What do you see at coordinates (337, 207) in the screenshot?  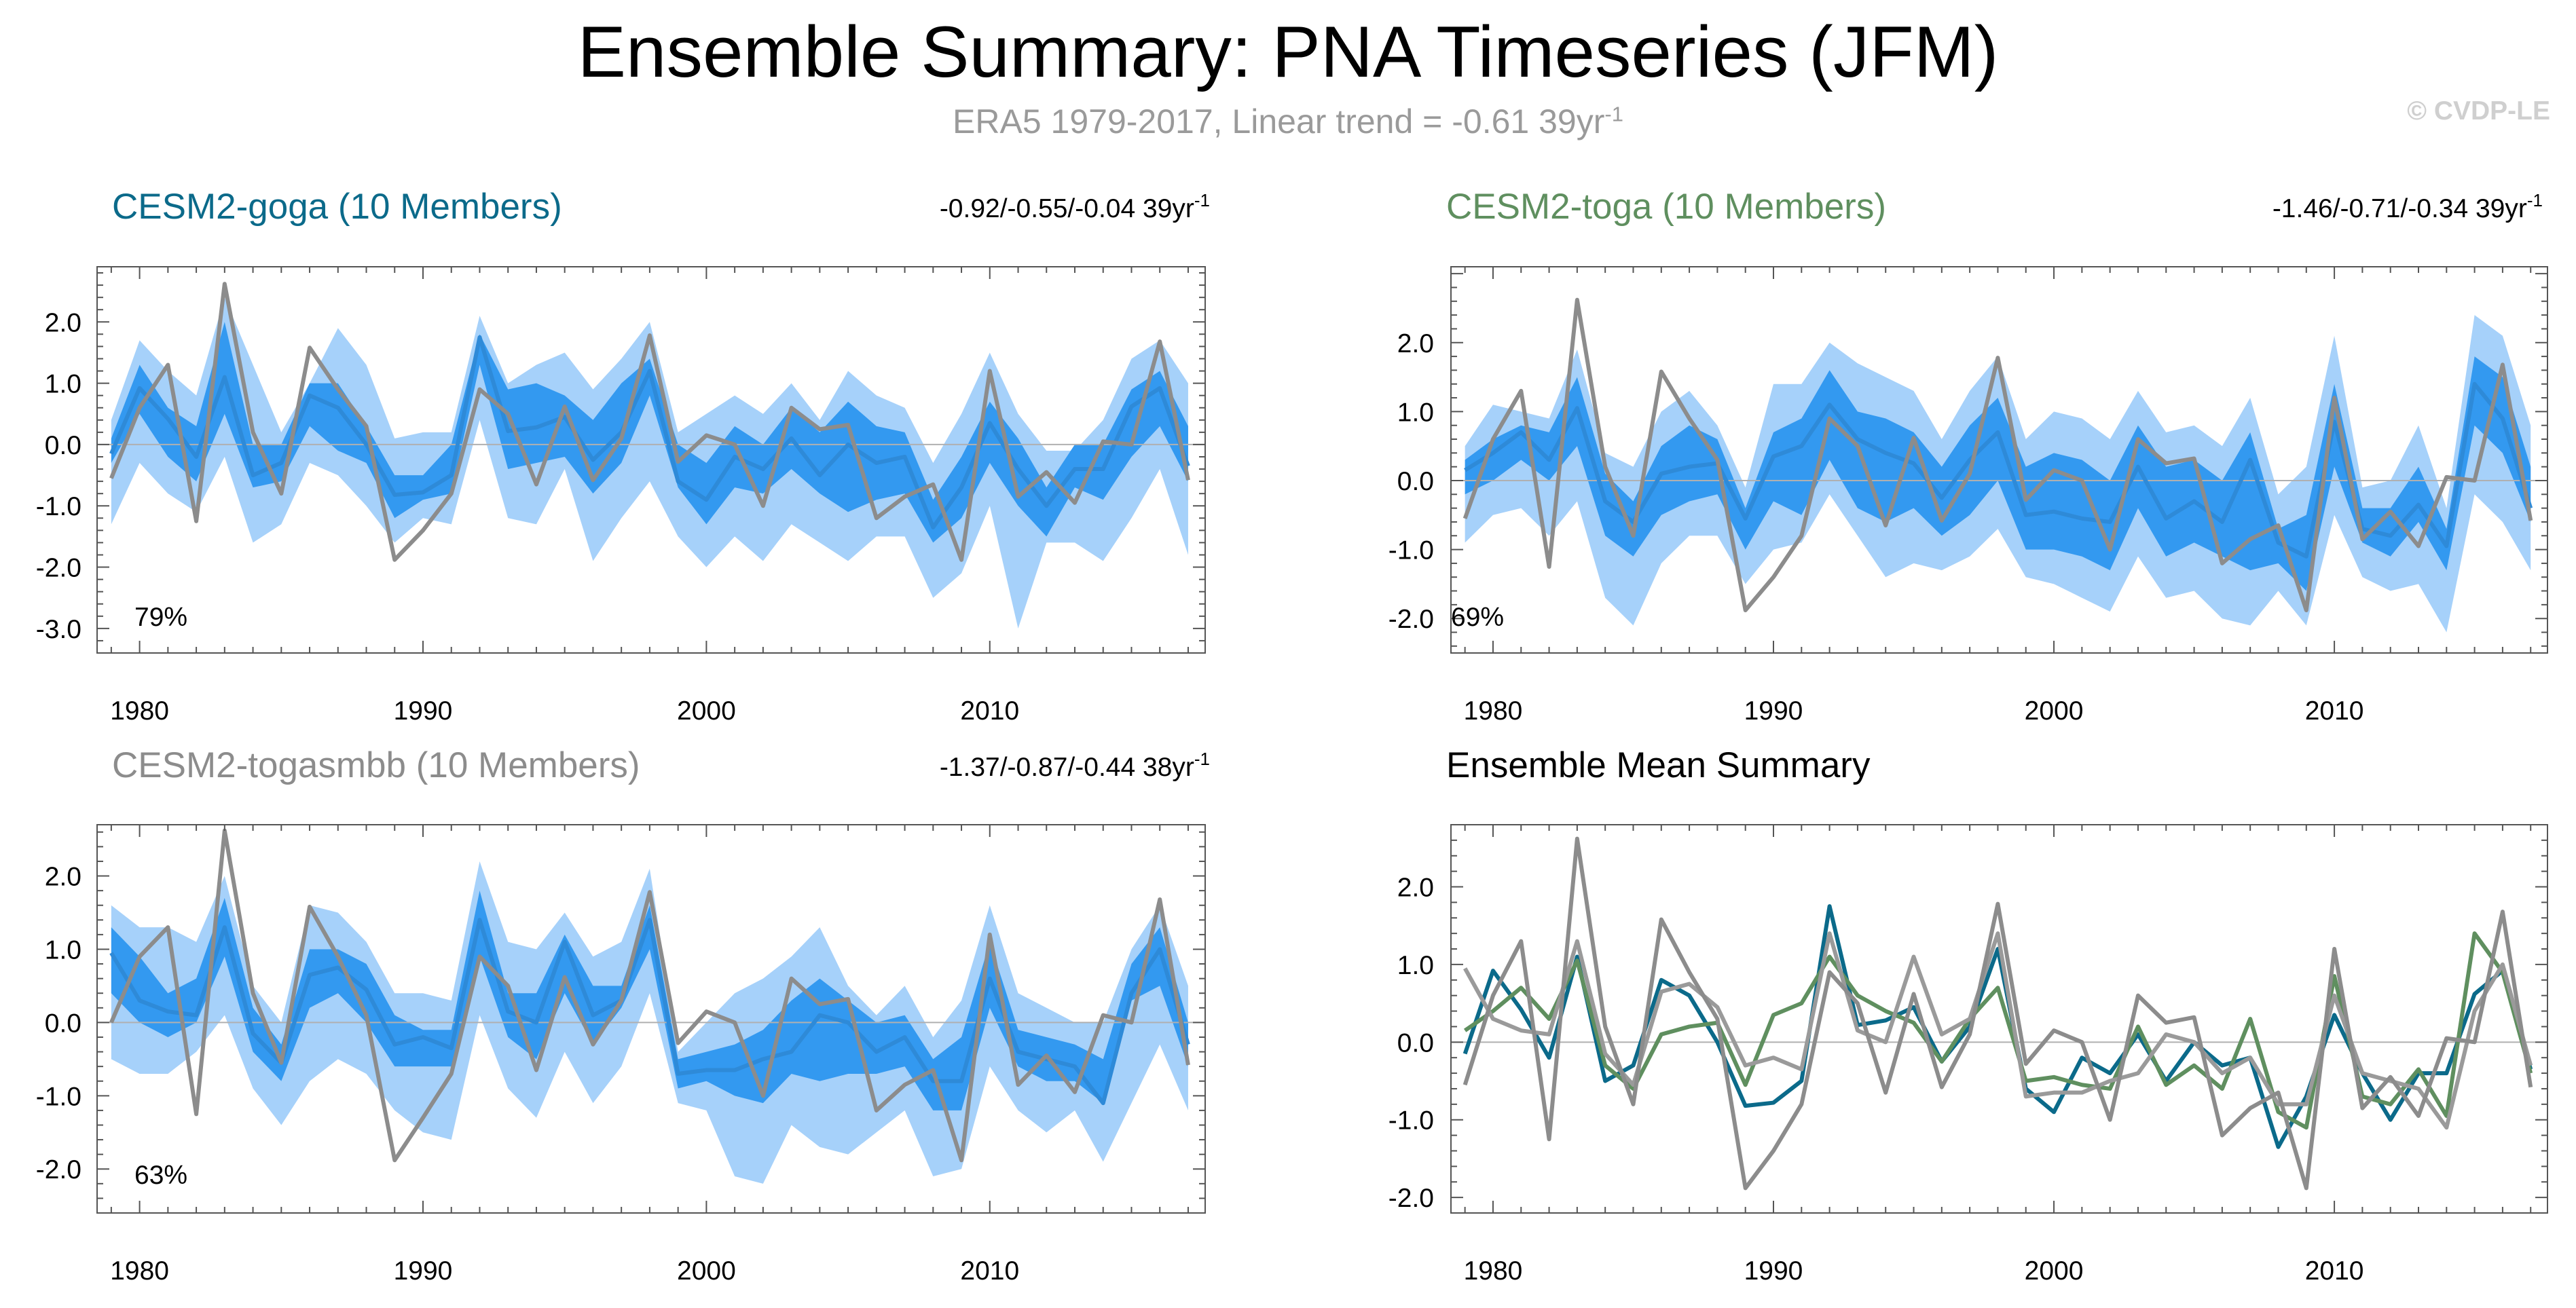 I see `chart-title-goga: CESM2-goga (10 Members)` at bounding box center [337, 207].